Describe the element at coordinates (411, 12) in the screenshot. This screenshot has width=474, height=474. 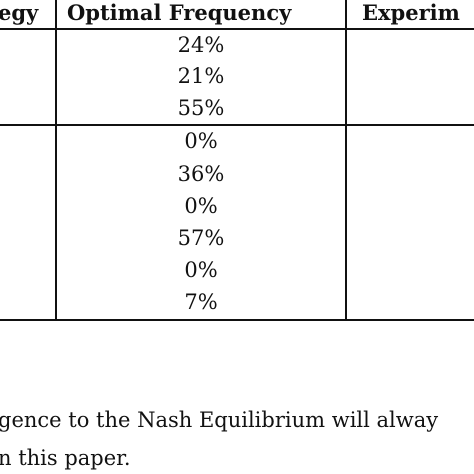
I see `header-experimental: Experim` at that location.